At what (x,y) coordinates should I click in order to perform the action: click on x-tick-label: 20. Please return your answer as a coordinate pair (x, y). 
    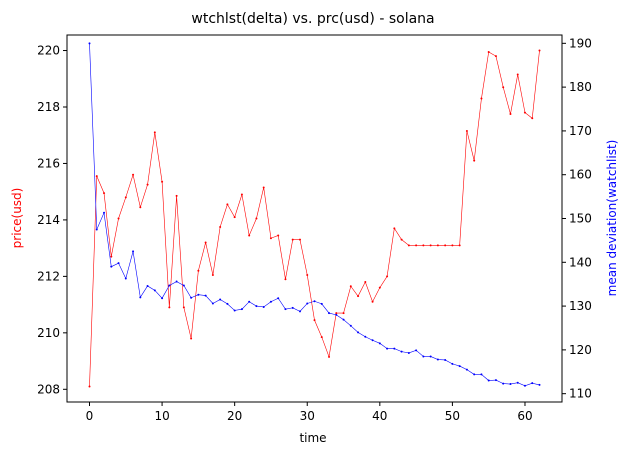
    Looking at the image, I should click on (234, 416).